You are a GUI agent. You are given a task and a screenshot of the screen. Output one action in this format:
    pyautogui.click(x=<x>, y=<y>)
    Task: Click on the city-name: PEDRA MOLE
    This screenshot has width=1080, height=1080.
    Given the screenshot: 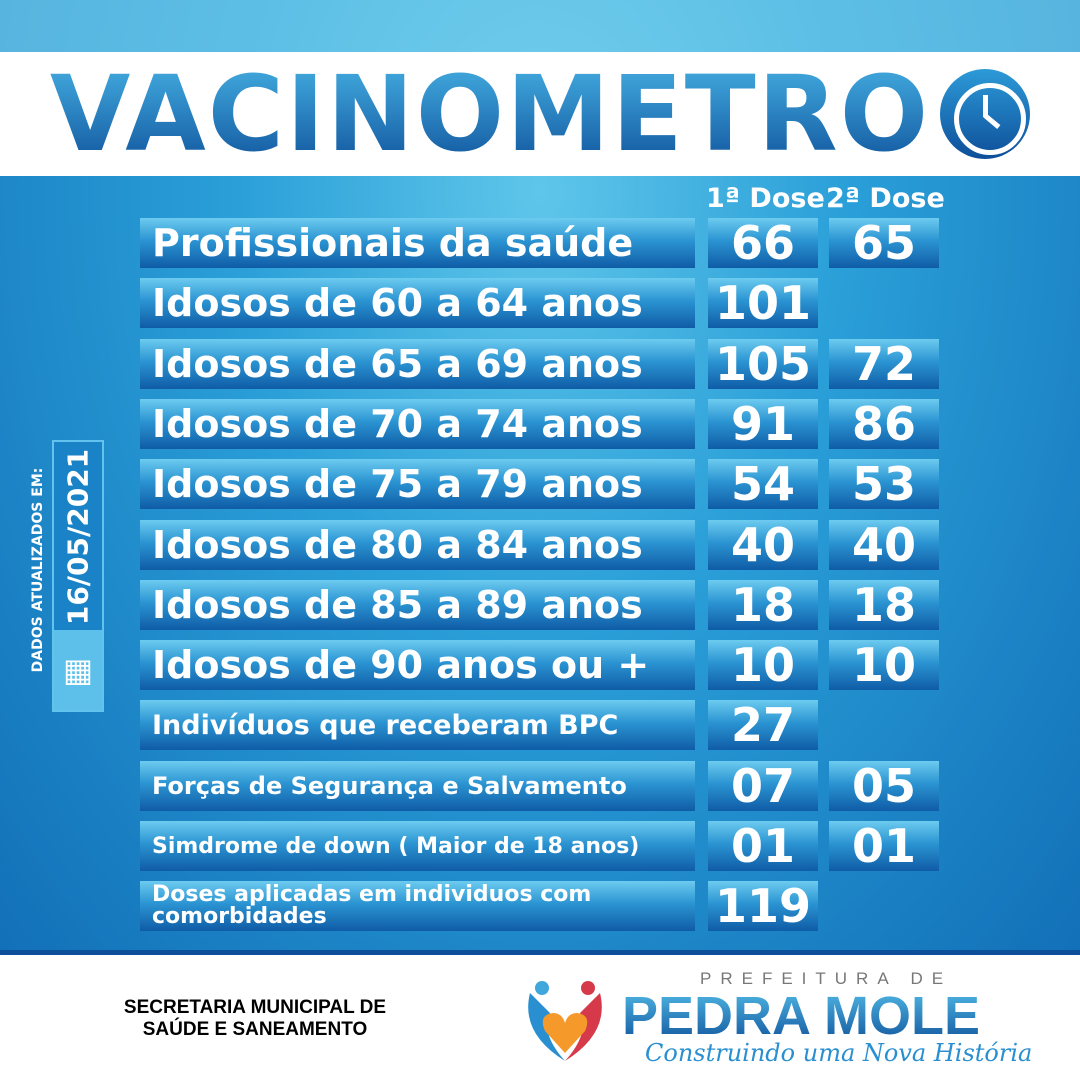 What is the action you would take?
    pyautogui.click(x=801, y=1016)
    